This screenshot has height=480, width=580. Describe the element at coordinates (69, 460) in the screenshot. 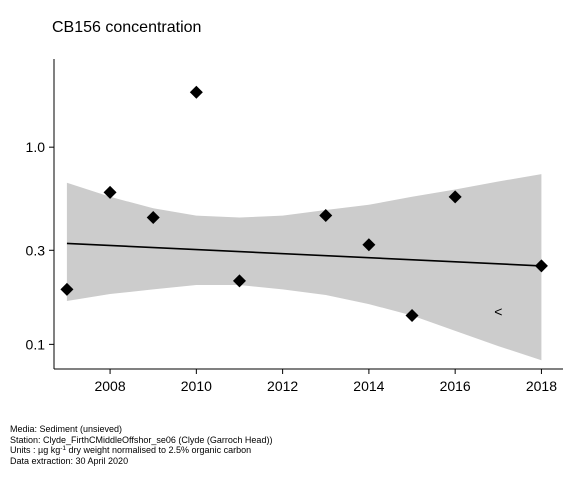

I see `footer-extraction: Data extraction: 30 April 2020` at that location.